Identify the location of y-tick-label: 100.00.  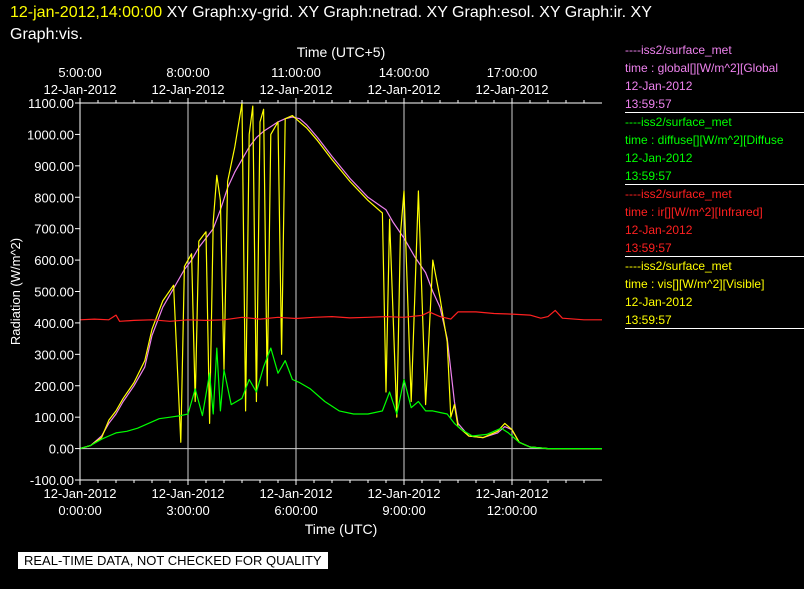
(54, 417).